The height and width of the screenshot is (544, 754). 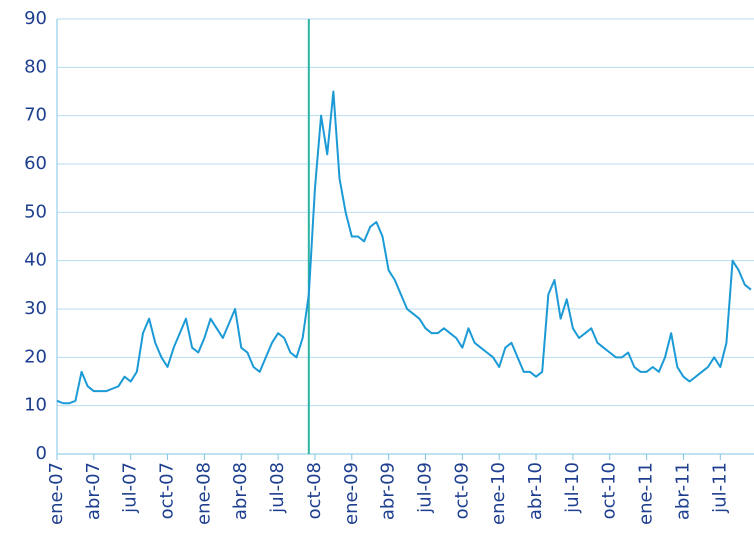 What do you see at coordinates (424, 488) in the screenshot?
I see `x-tick-label: jul-09` at bounding box center [424, 488].